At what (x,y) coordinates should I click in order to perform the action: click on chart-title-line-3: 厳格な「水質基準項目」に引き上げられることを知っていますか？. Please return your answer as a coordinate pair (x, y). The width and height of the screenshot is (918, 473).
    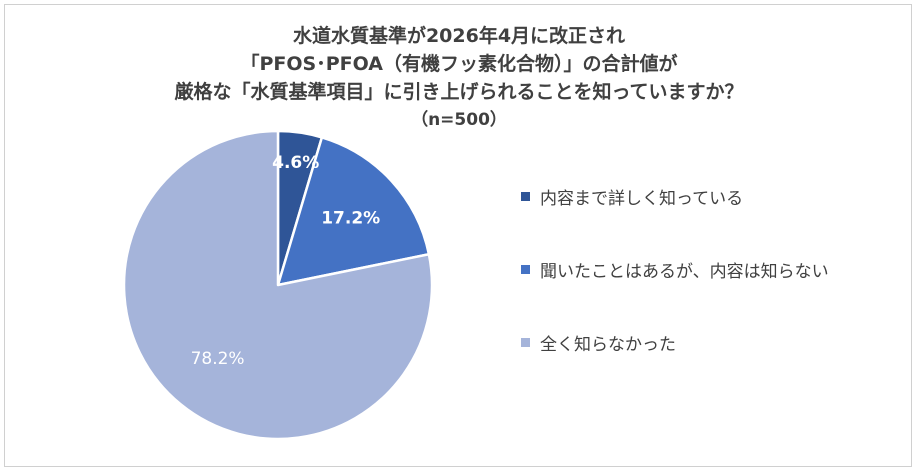
    Looking at the image, I should click on (459, 92).